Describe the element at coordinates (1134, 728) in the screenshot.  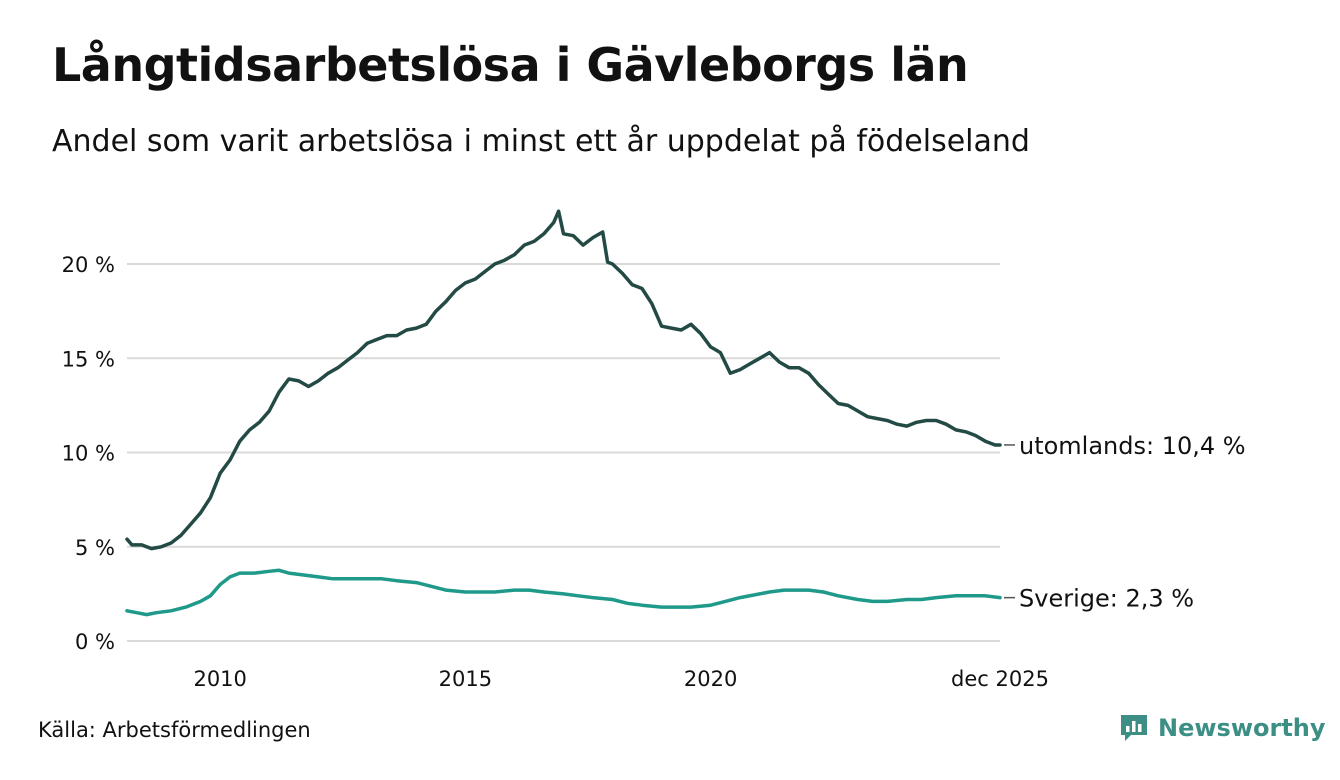
I see `newsworthy-logo-icon` at that location.